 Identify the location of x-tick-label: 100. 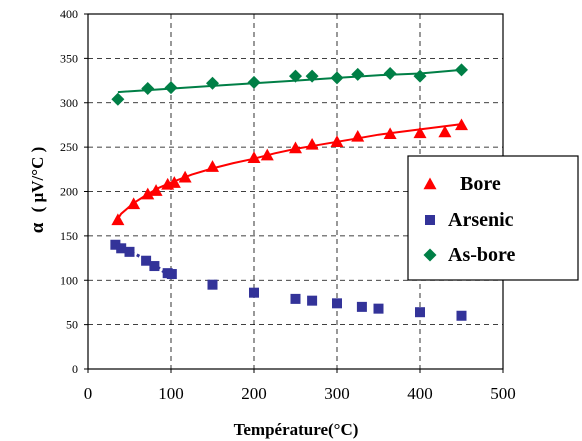
(171, 393).